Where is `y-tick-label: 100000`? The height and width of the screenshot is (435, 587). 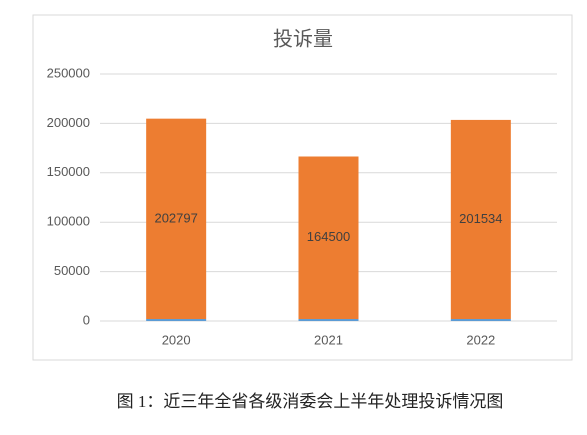
y-tick-label: 100000 is located at coordinates (68, 221).